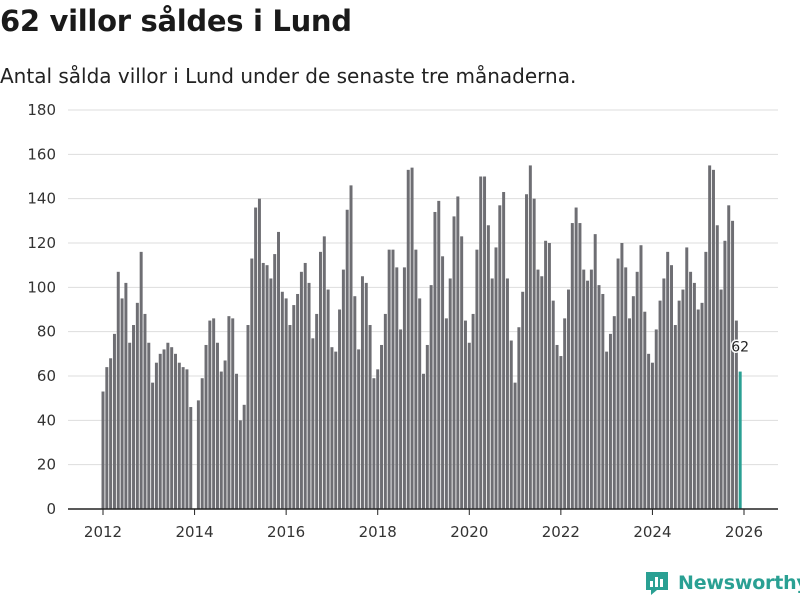  What do you see at coordinates (176, 21) in the screenshot?
I see `chart-title: 62 villor såldes i Lund` at bounding box center [176, 21].